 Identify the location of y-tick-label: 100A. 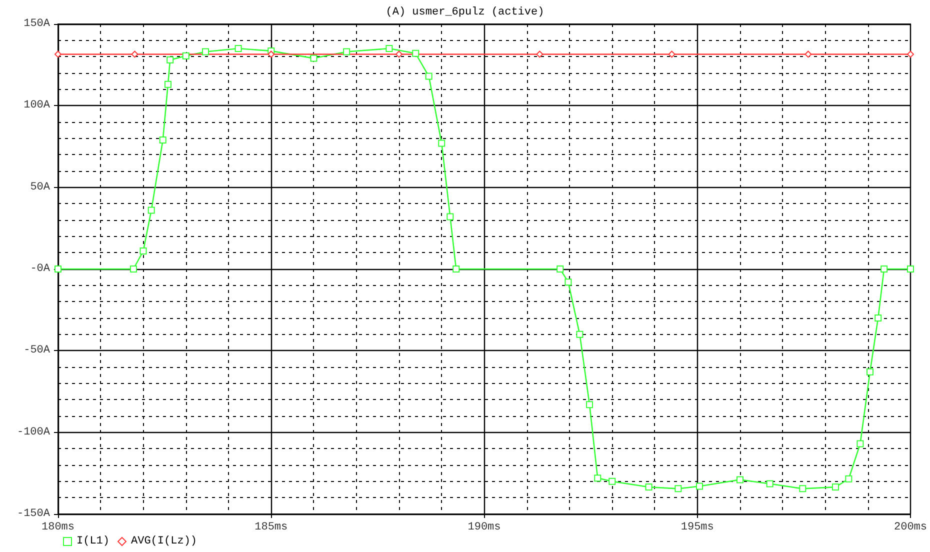
(37, 106).